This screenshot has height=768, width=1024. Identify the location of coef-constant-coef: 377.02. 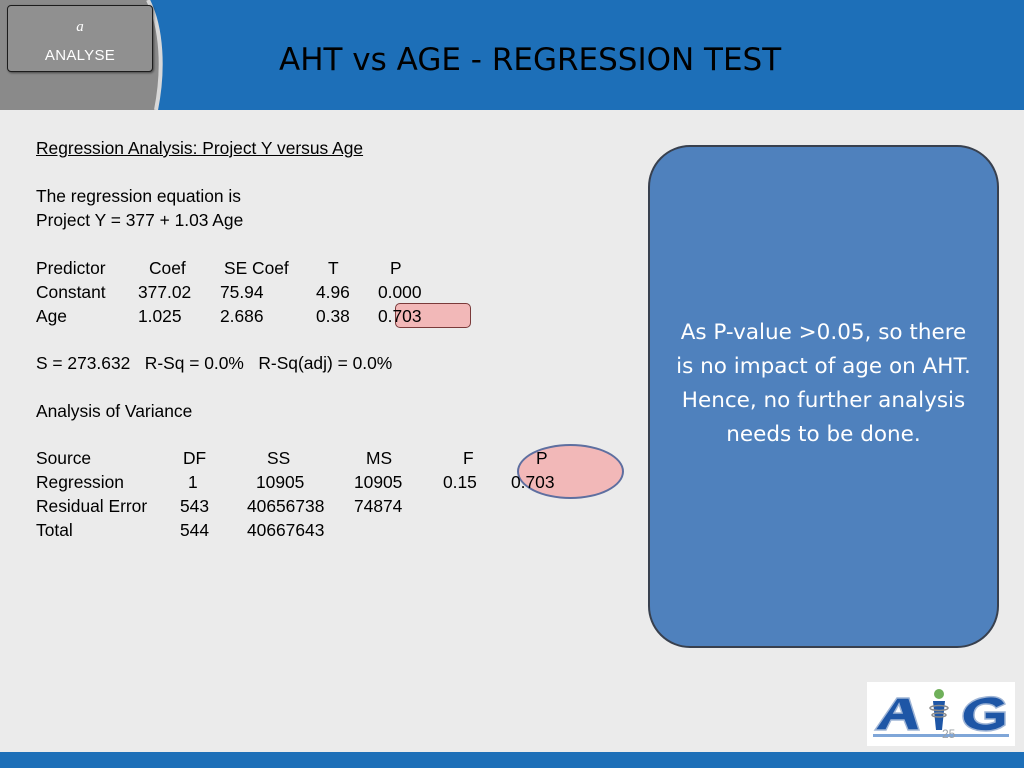
(165, 292).